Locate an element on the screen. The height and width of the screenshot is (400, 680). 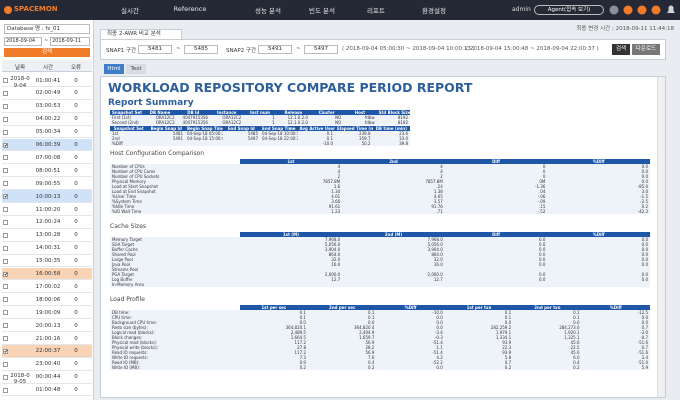
download-button: 다운로드 is located at coordinates (646, 49).